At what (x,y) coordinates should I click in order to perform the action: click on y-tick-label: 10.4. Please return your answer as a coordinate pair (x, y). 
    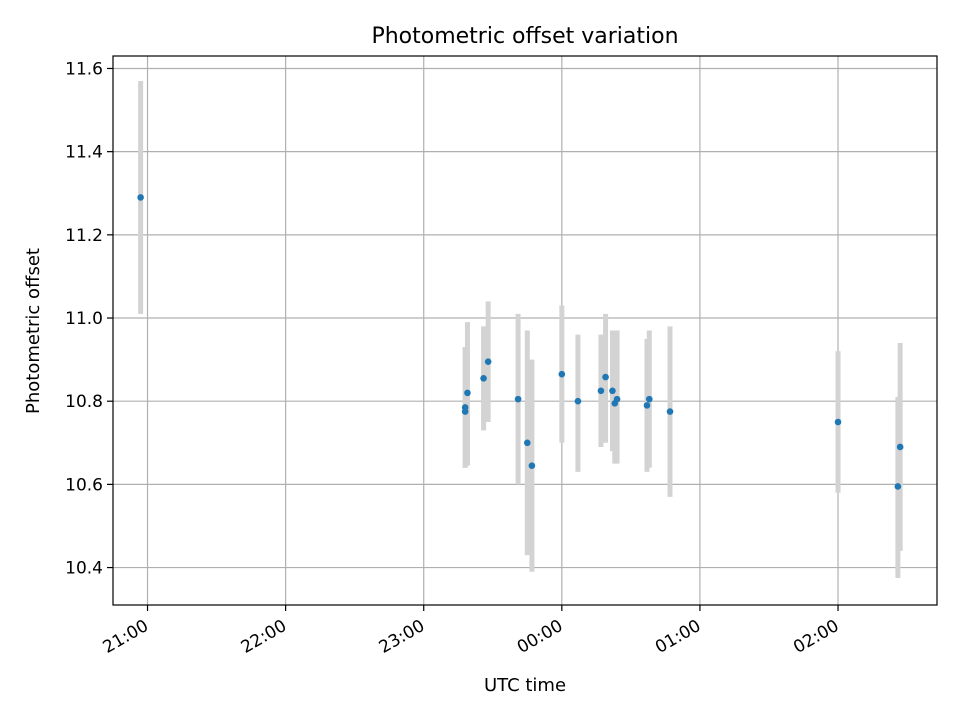
    Looking at the image, I should click on (84, 569).